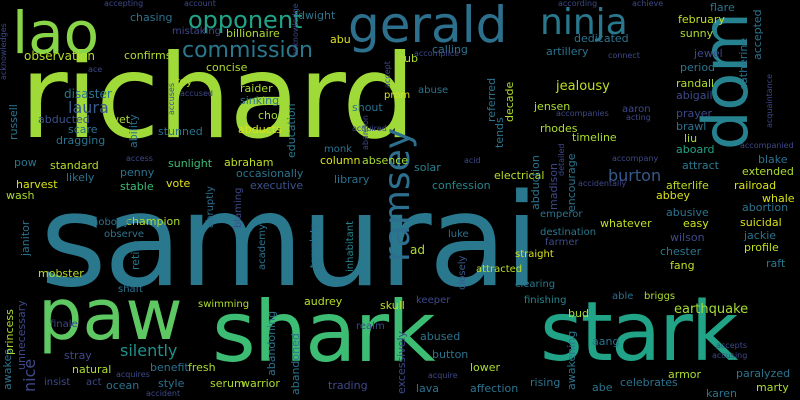 The width and height of the screenshot is (800, 400). I want to click on word-accepting: accepting, so click(124, 4).